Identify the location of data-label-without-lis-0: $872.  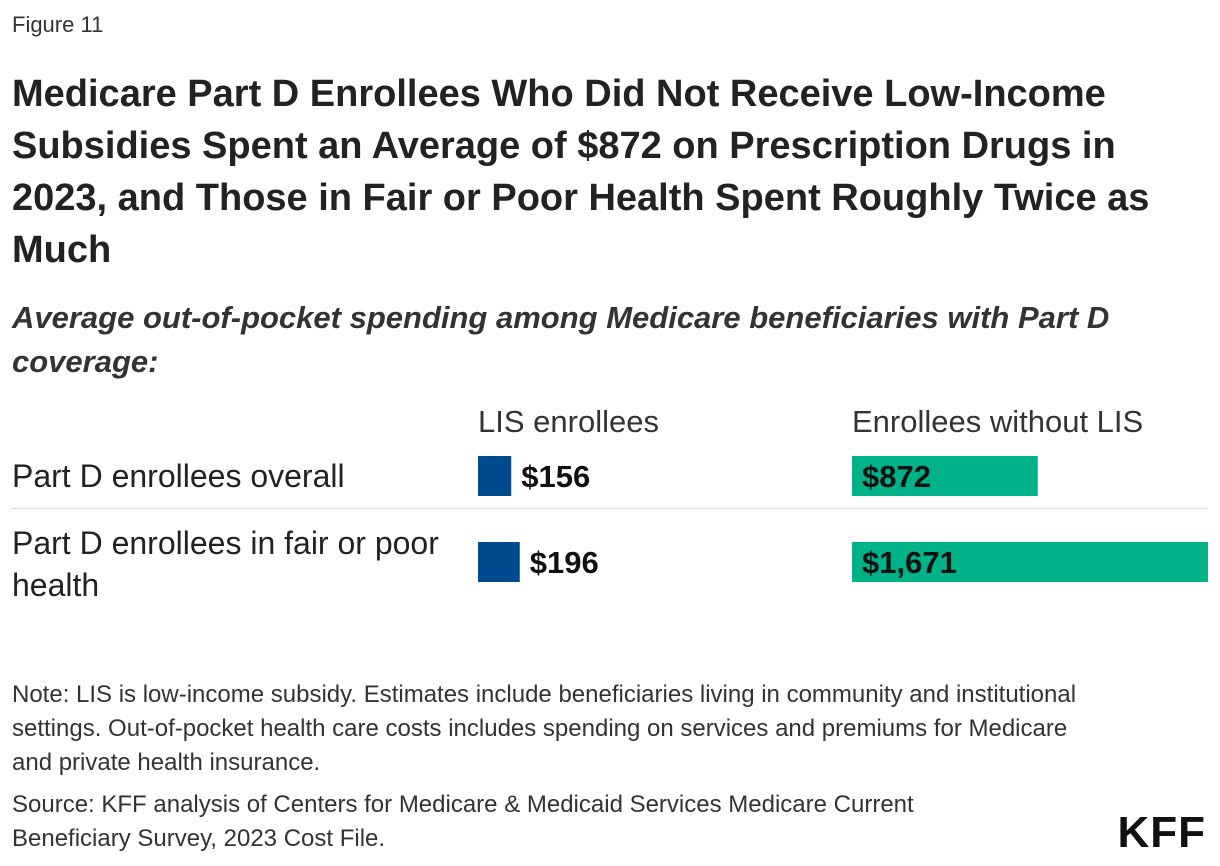
(896, 476).